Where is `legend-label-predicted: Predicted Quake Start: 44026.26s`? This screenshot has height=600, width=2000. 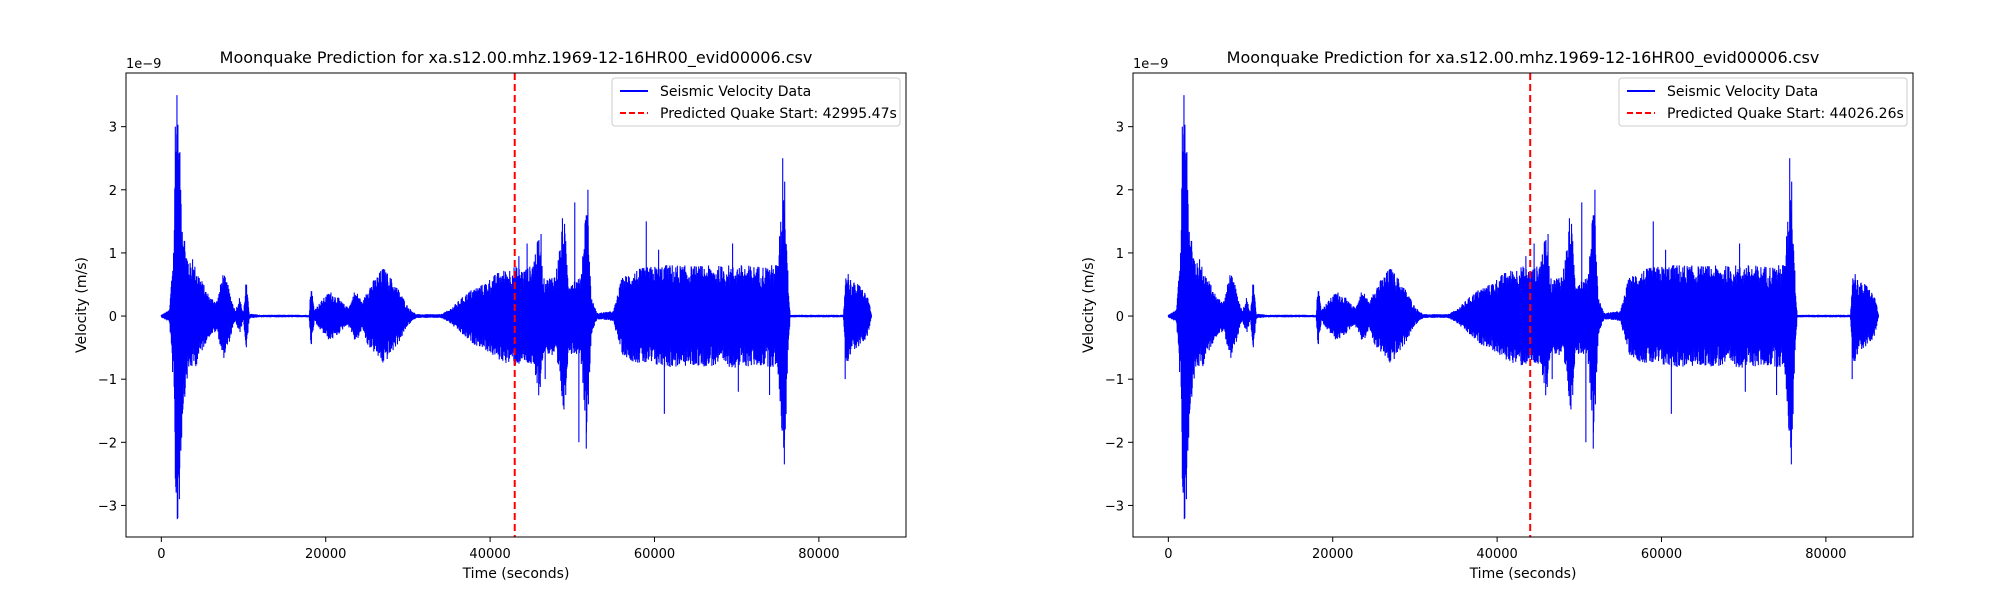 legend-label-predicted: Predicted Quake Start: 44026.26s is located at coordinates (1785, 114).